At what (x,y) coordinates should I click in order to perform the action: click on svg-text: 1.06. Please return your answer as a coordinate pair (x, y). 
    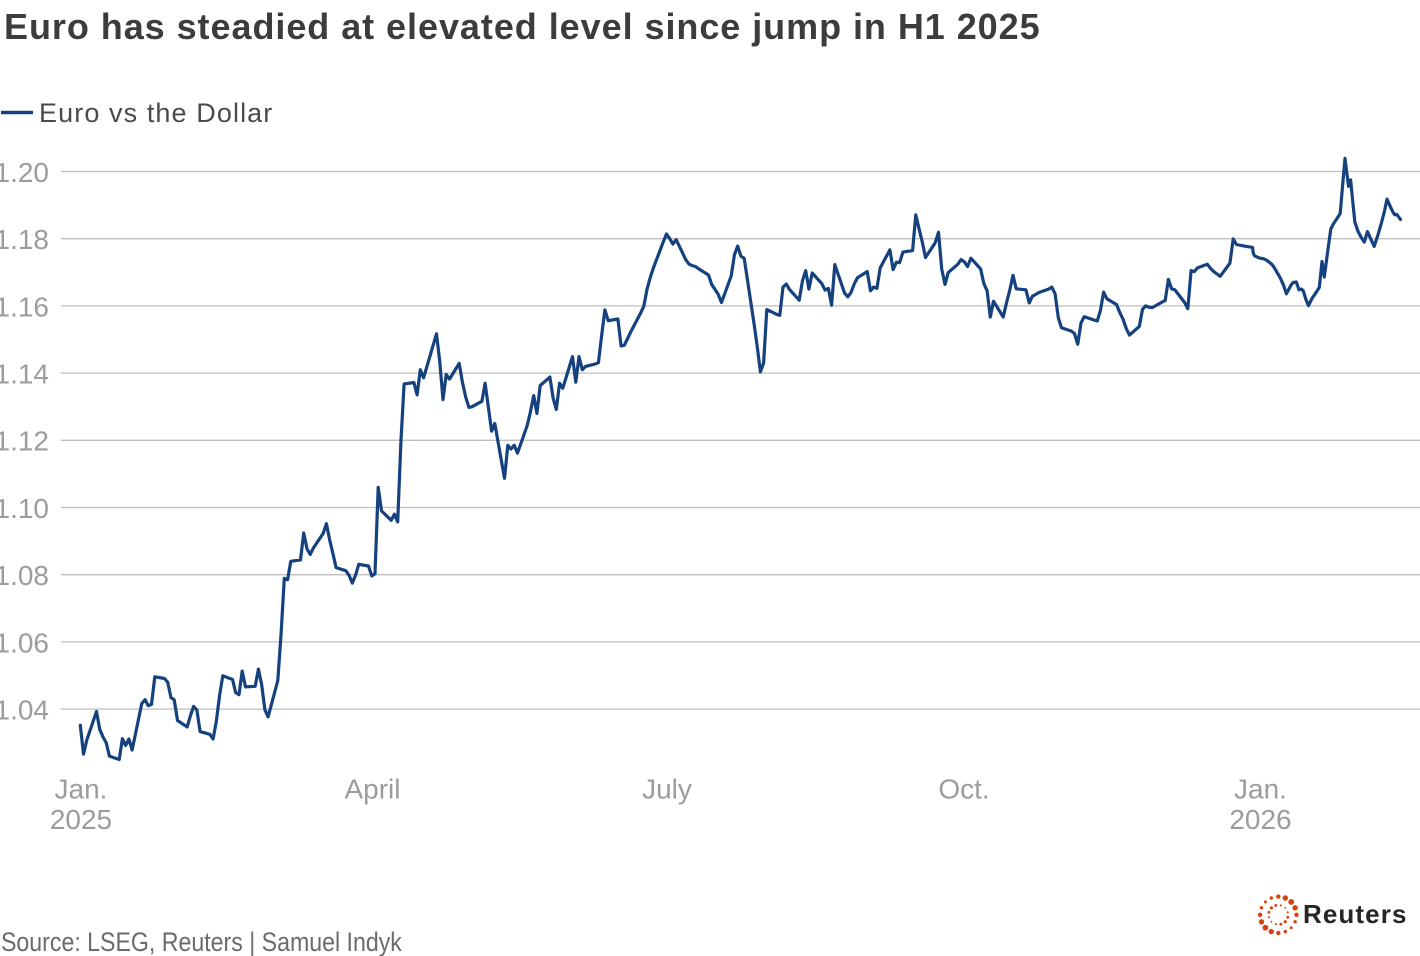
    Looking at the image, I should click on (24, 642).